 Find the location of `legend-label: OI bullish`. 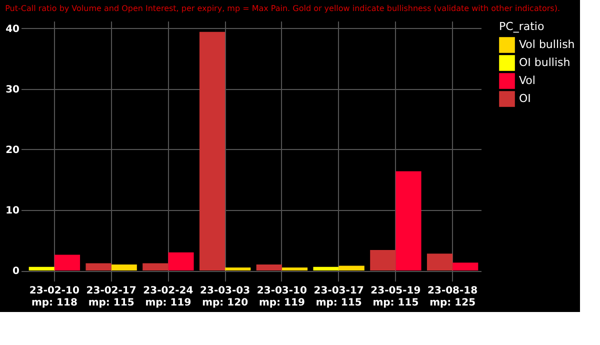

legend-label: OI bullish is located at coordinates (544, 62).